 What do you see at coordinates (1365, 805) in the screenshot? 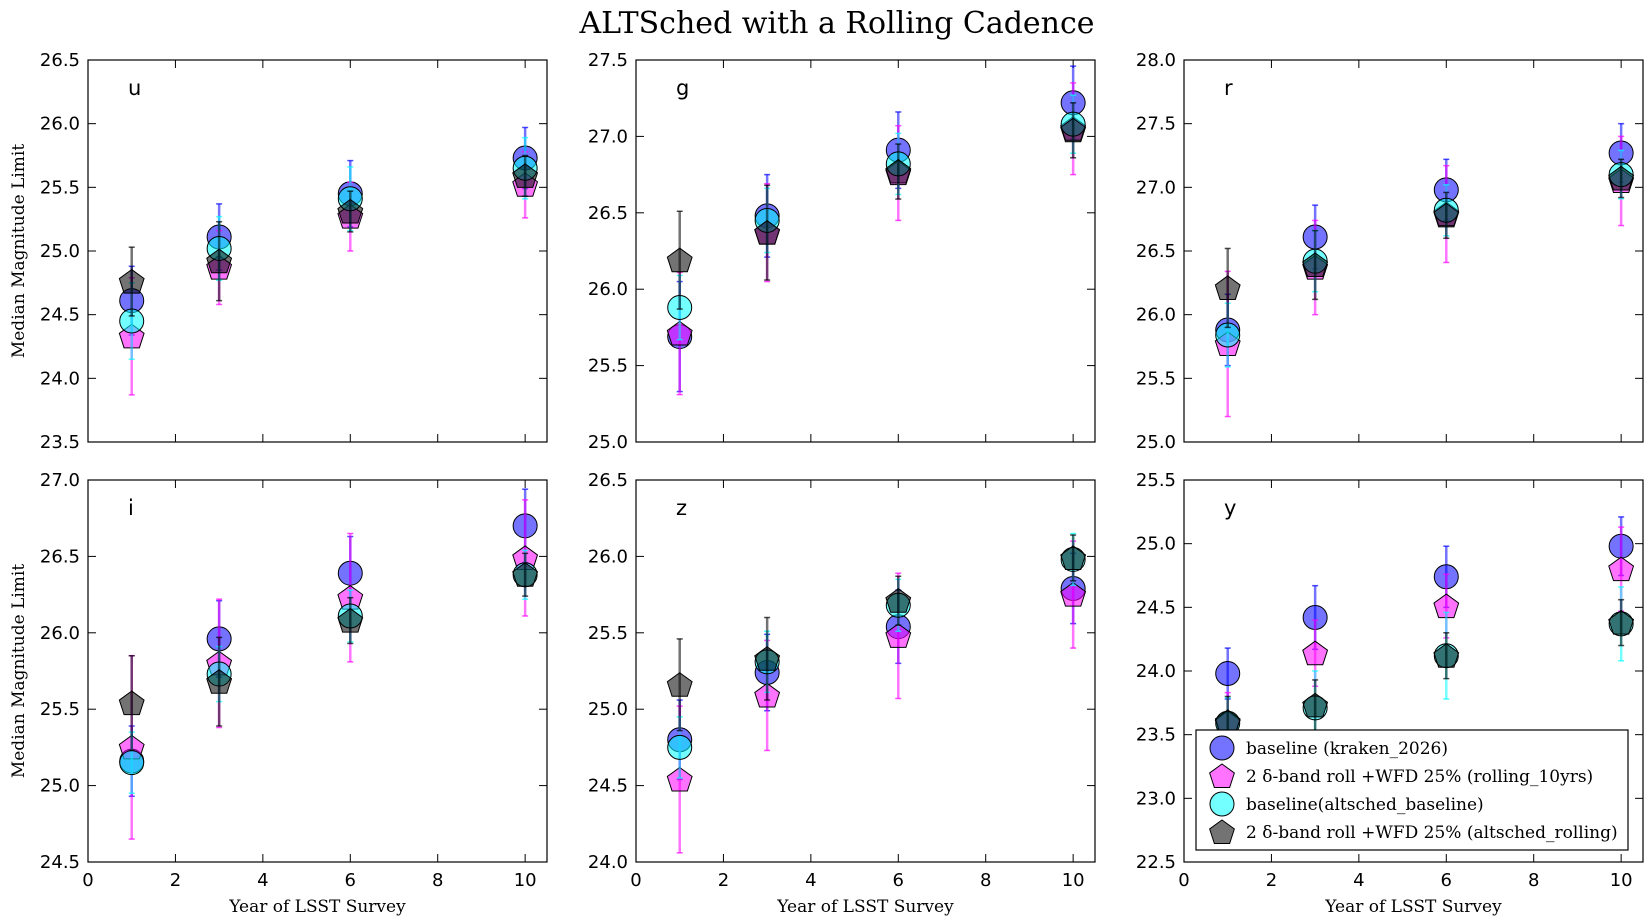
I see `legend-entry: baseline(altsched_baseline)` at bounding box center [1365, 805].